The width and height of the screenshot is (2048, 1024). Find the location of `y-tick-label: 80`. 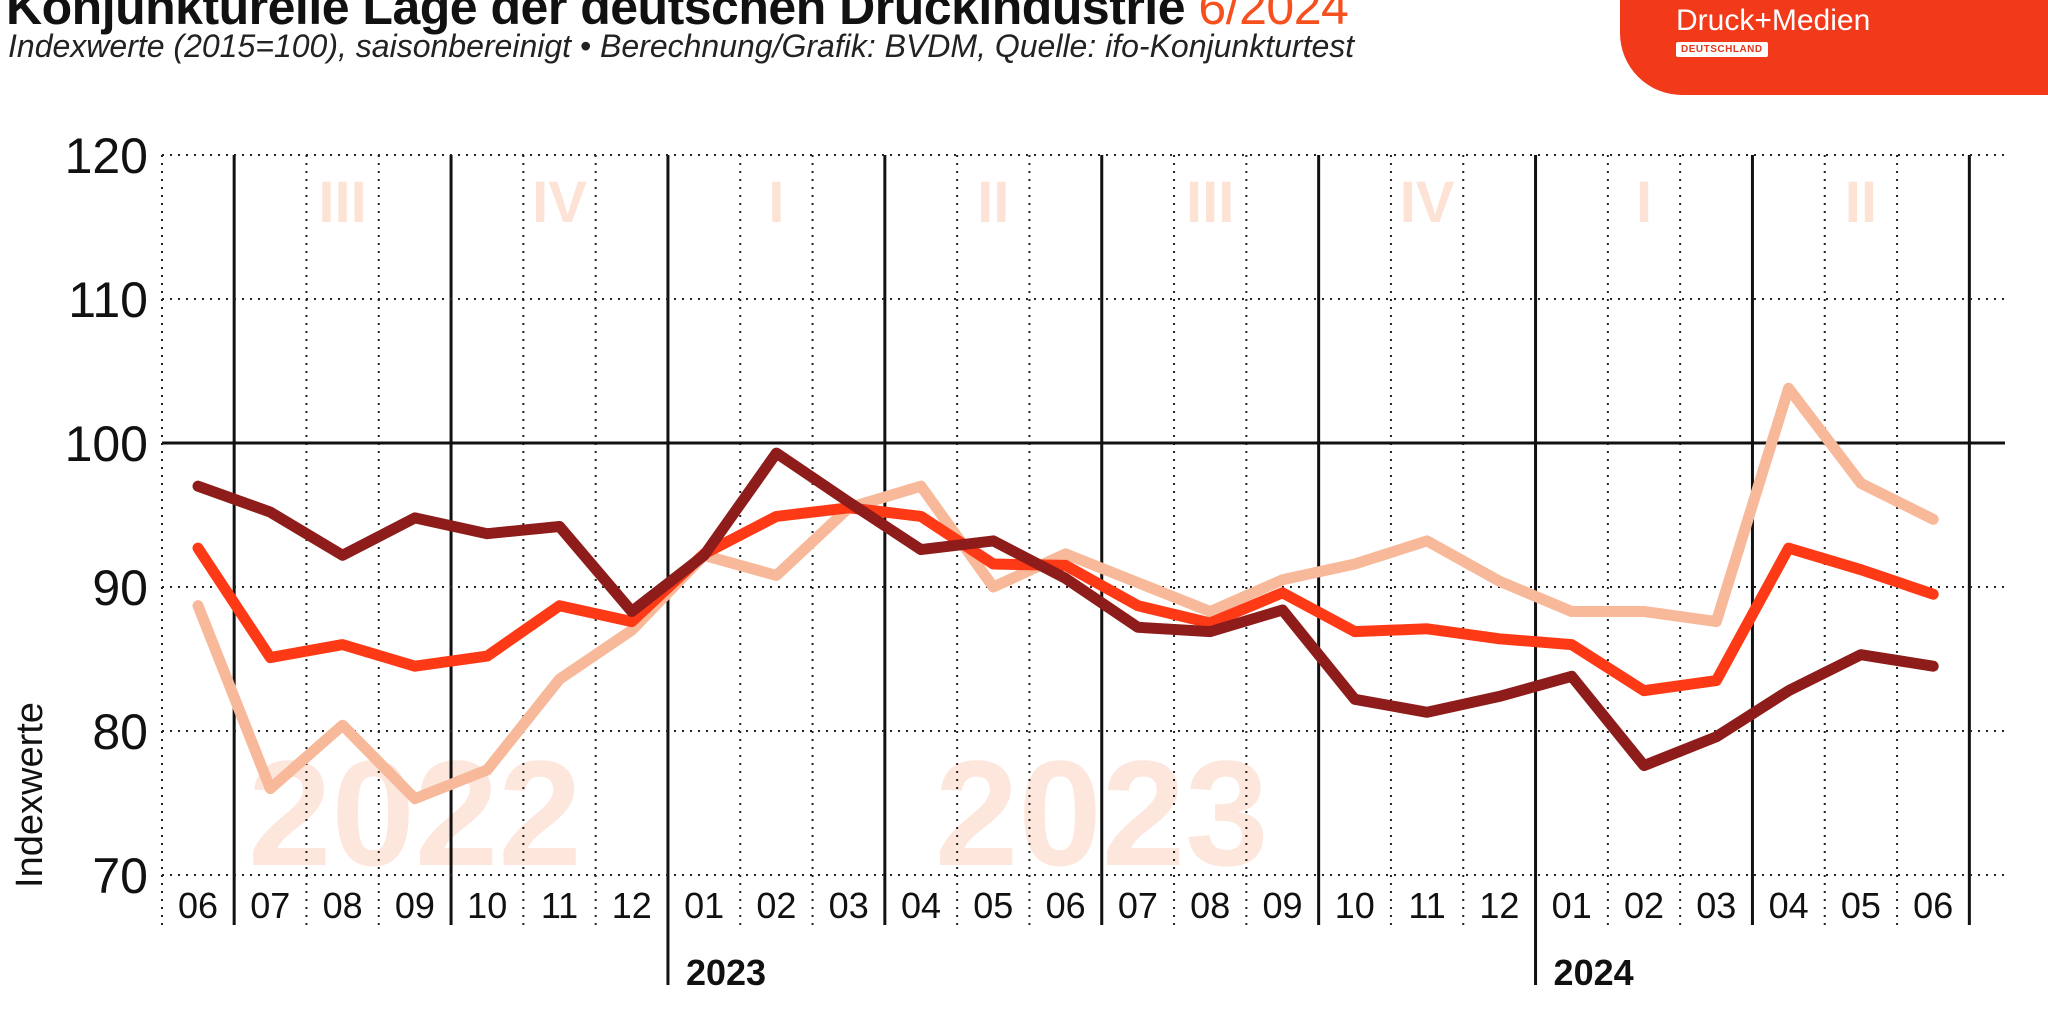

y-tick-label: 80 is located at coordinates (120, 732).